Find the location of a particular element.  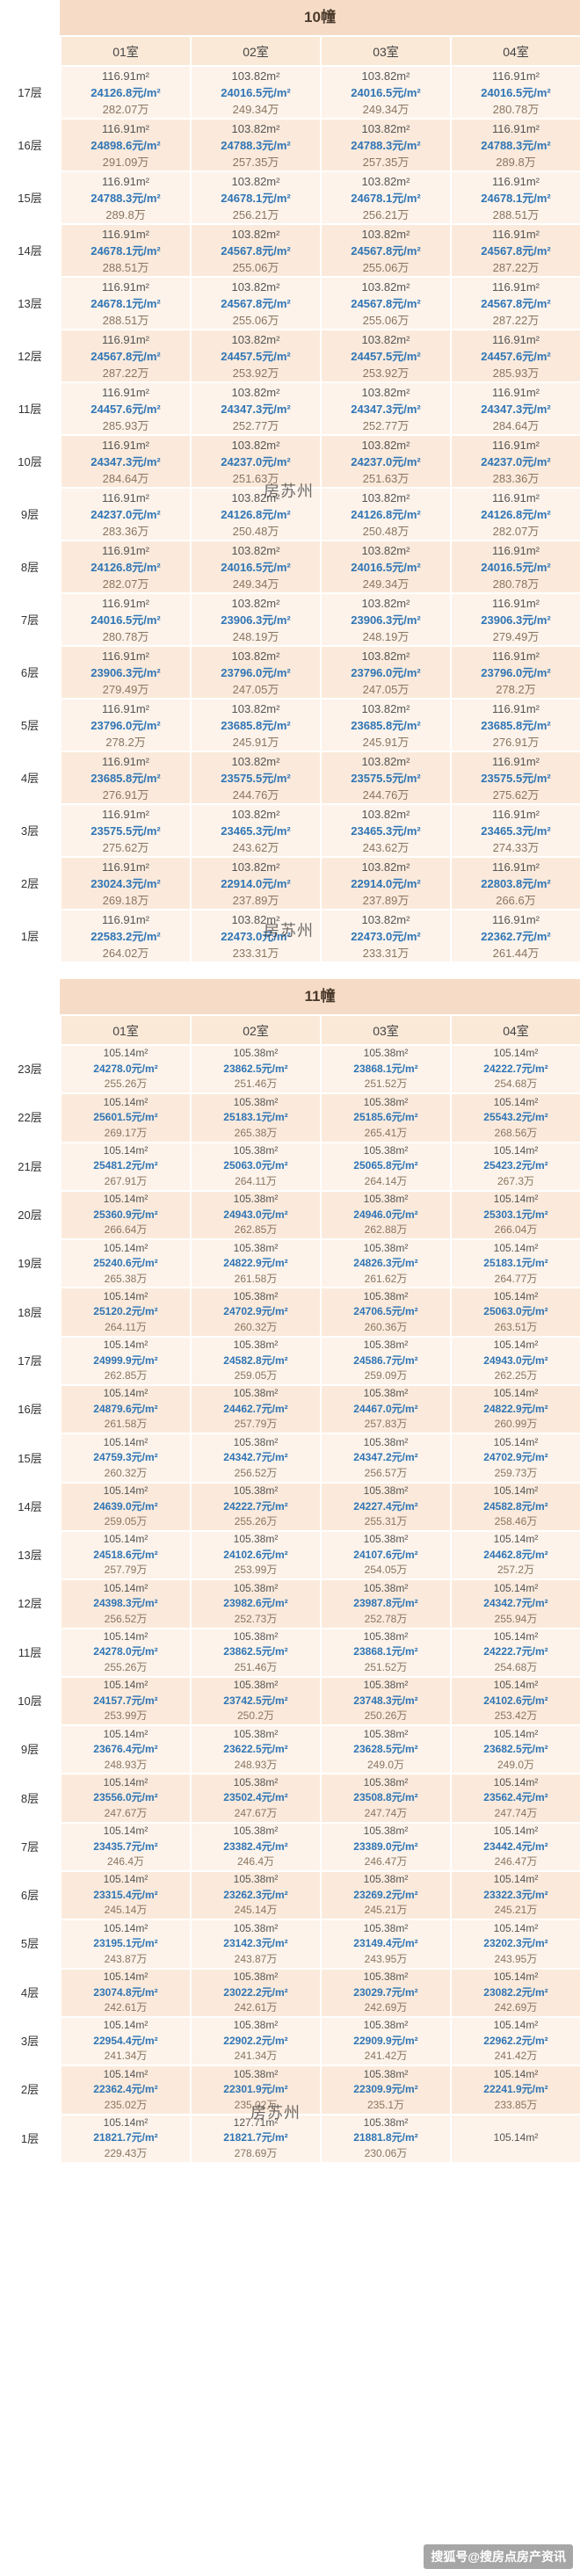

unit-total: 249.0万 is located at coordinates (386, 1764).